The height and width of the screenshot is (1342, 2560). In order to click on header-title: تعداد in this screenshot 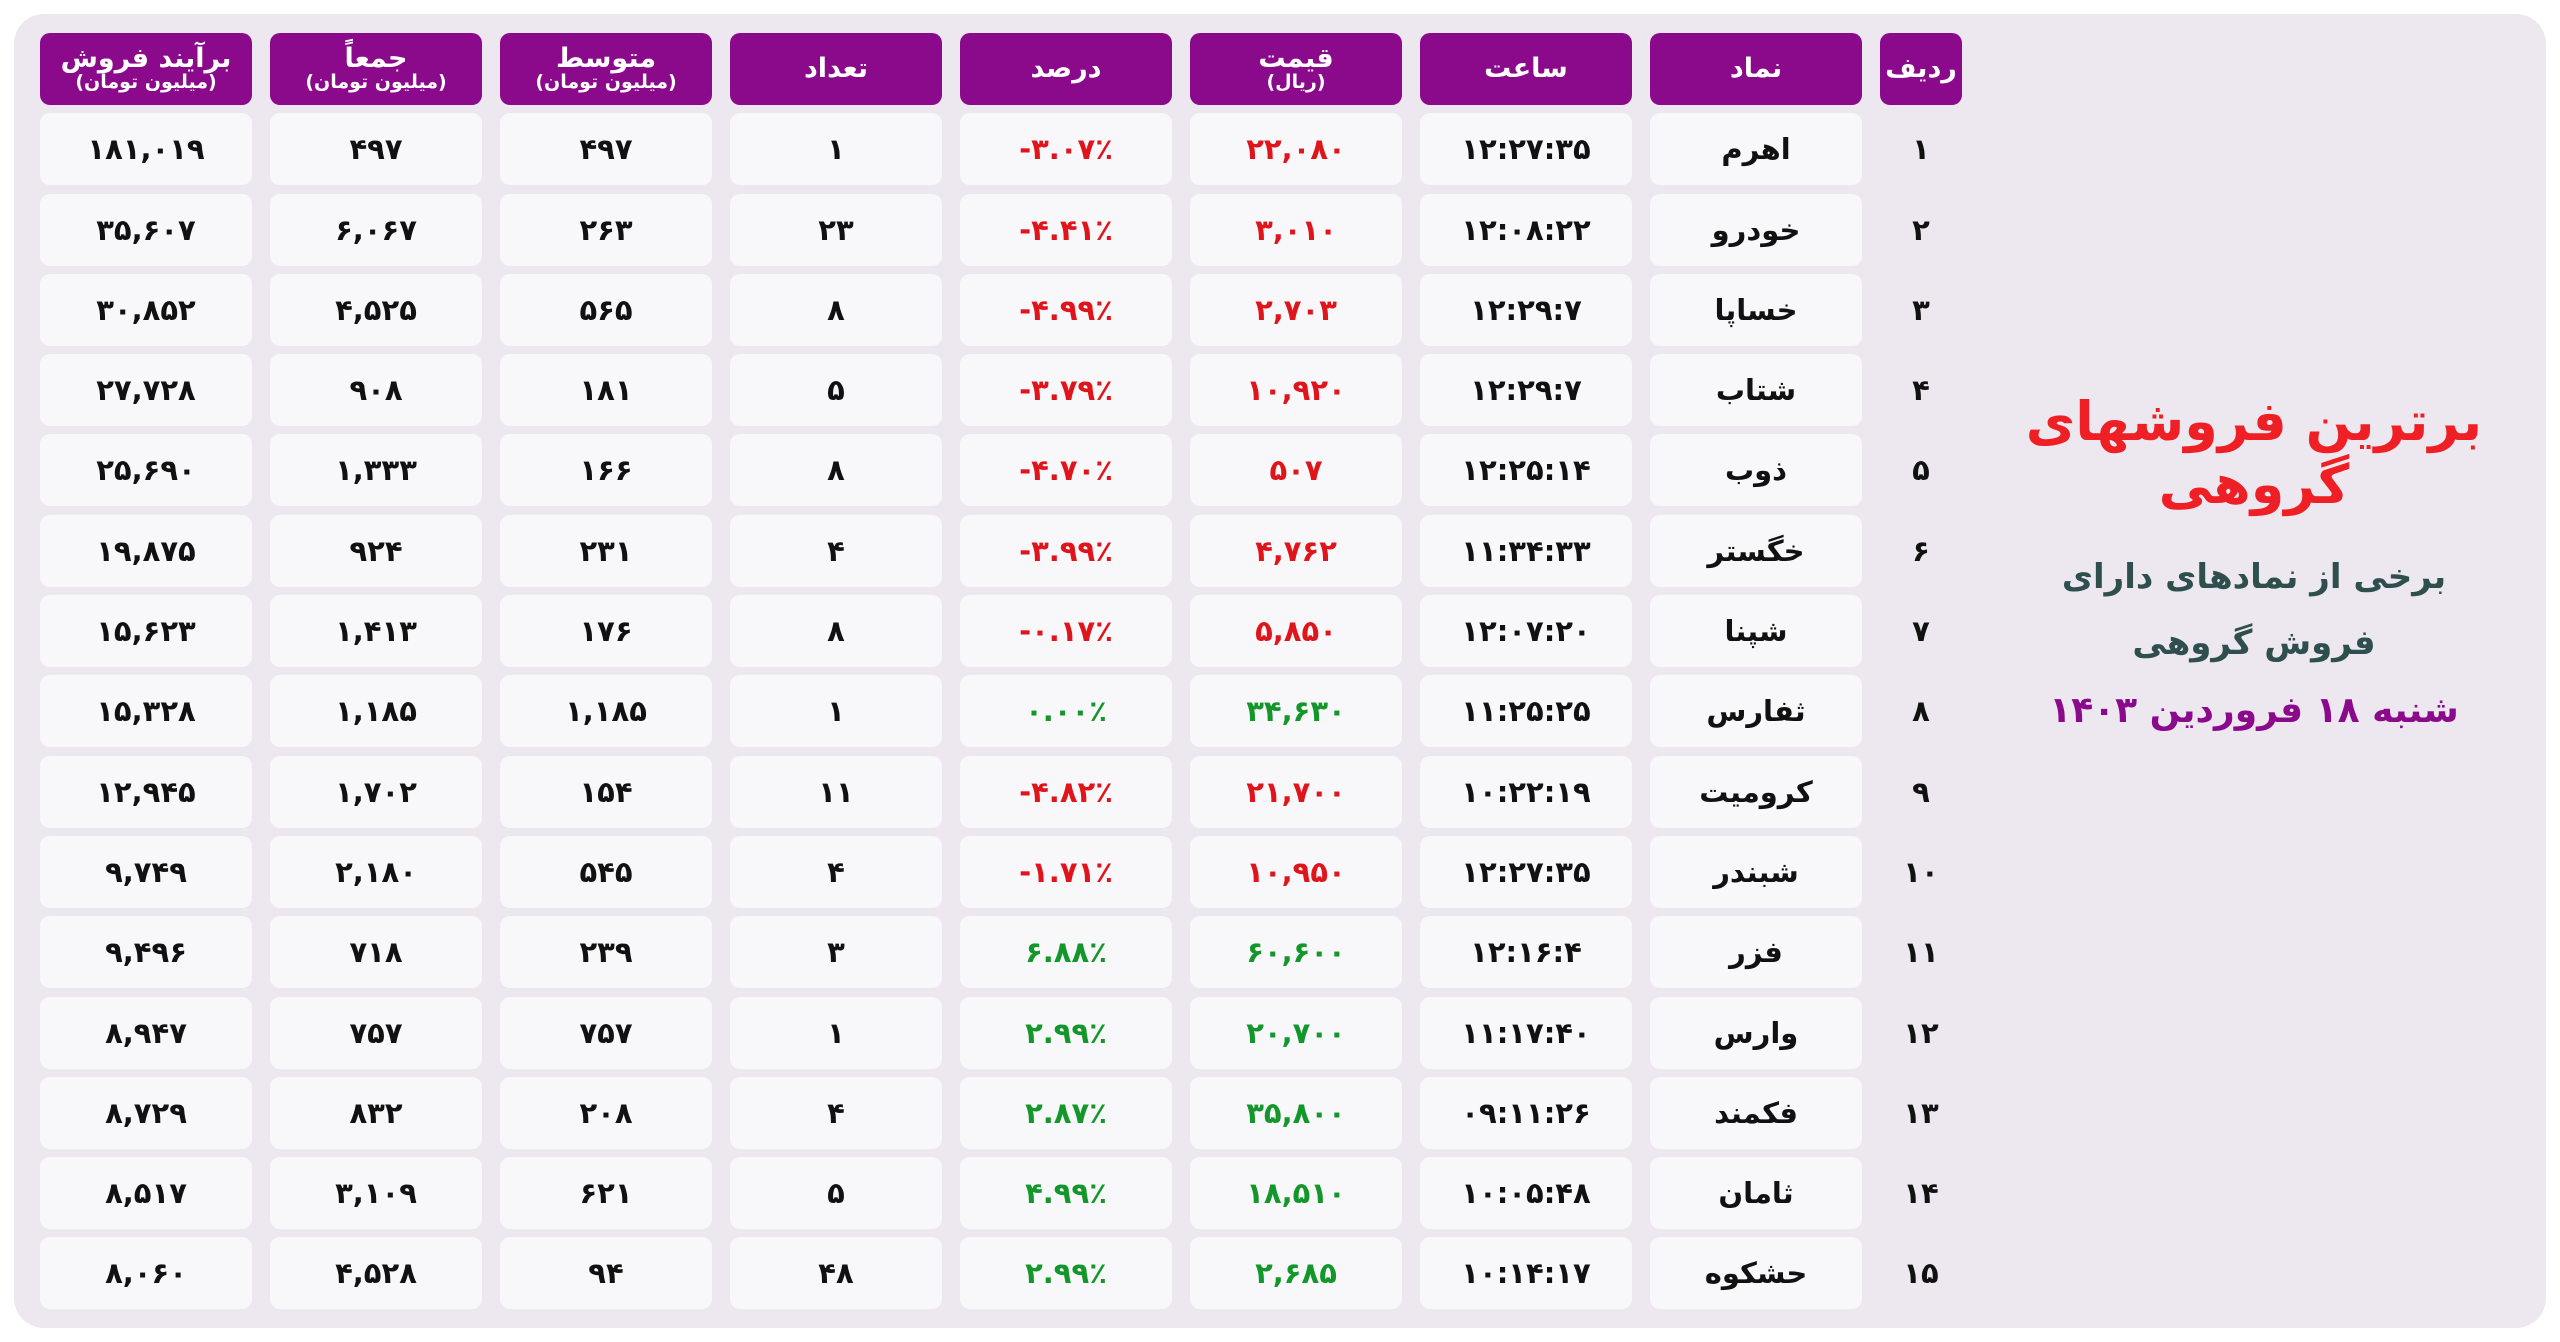, I will do `click(836, 68)`.